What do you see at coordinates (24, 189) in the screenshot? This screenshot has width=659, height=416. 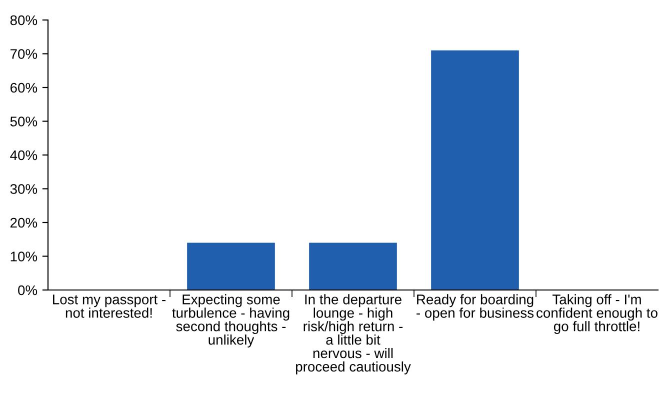 I see `y-tick-label: 30%` at bounding box center [24, 189].